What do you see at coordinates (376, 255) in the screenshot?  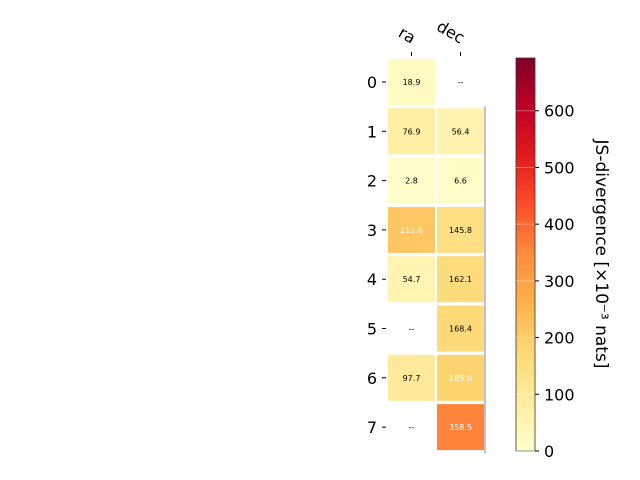 I see `y-axis: 0 1 2 3 4 5 6 7` at bounding box center [376, 255].